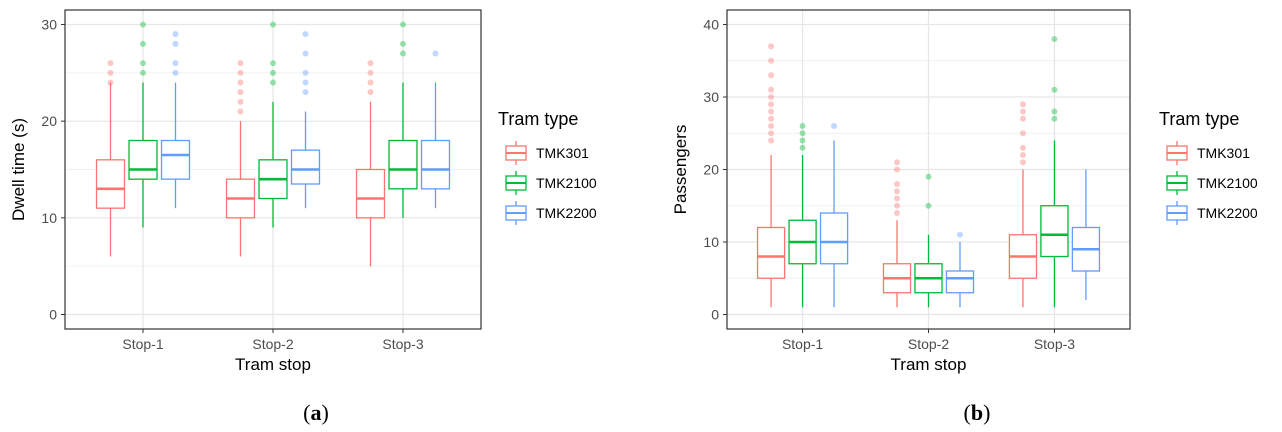 This screenshot has height=432, width=1282. I want to click on y-tick-label: 40, so click(711, 25).